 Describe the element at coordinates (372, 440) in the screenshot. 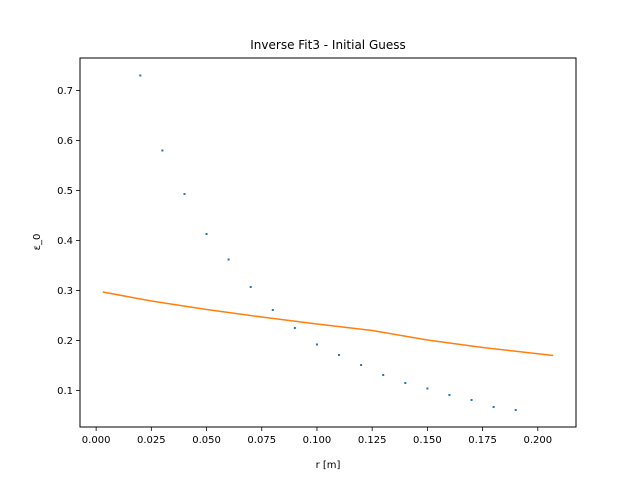

I see `x-tick-label: 0.125` at that location.